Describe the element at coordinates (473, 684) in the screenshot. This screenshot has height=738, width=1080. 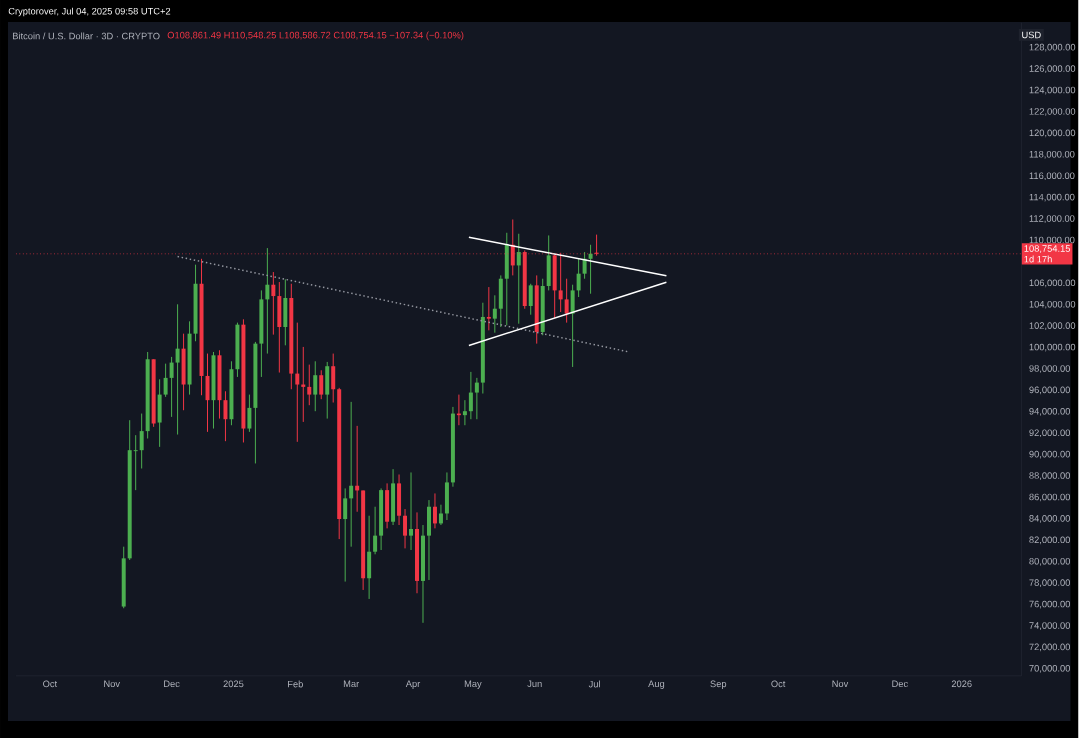
I see `x-tick-label: May` at that location.